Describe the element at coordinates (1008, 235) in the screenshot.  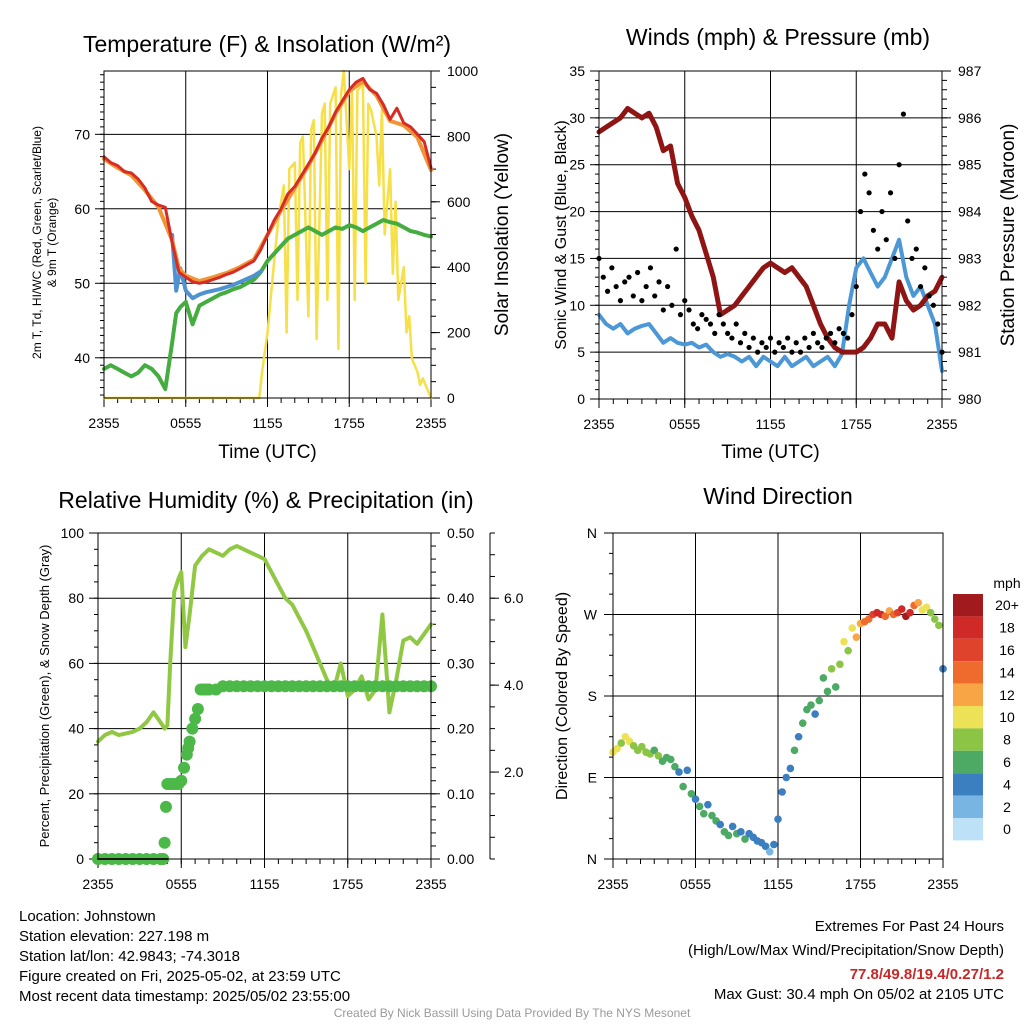
I see `y2-axis-label: Station Pressure (Maroon)` at that location.